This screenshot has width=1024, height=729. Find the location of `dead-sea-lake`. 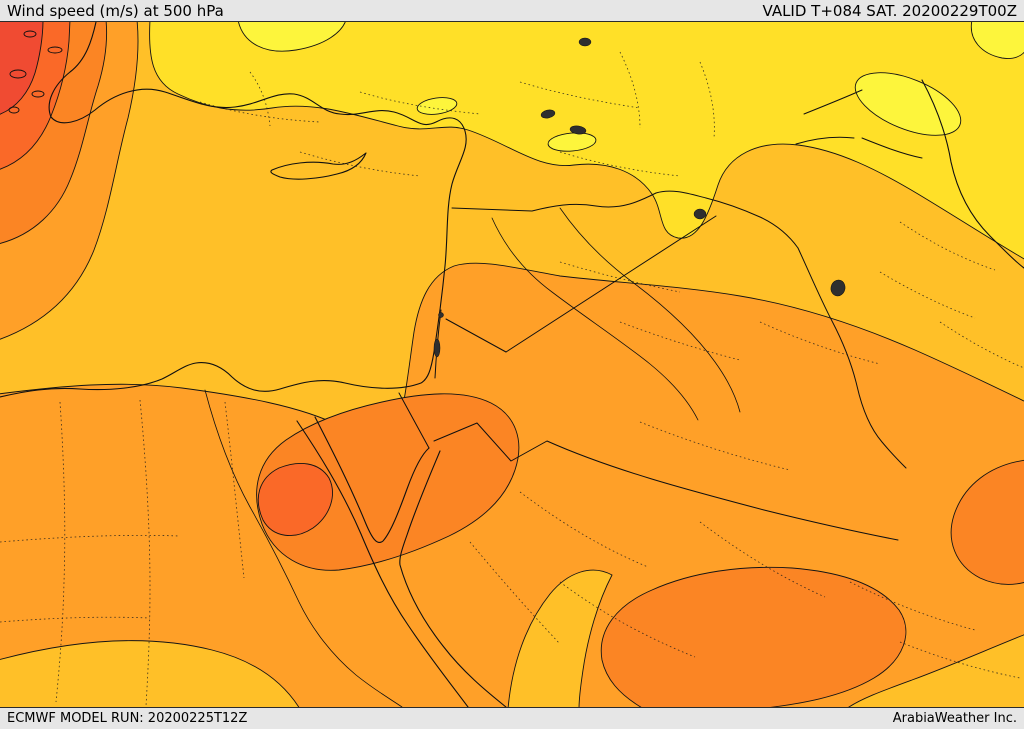

dead-sea-lake is located at coordinates (437, 348).